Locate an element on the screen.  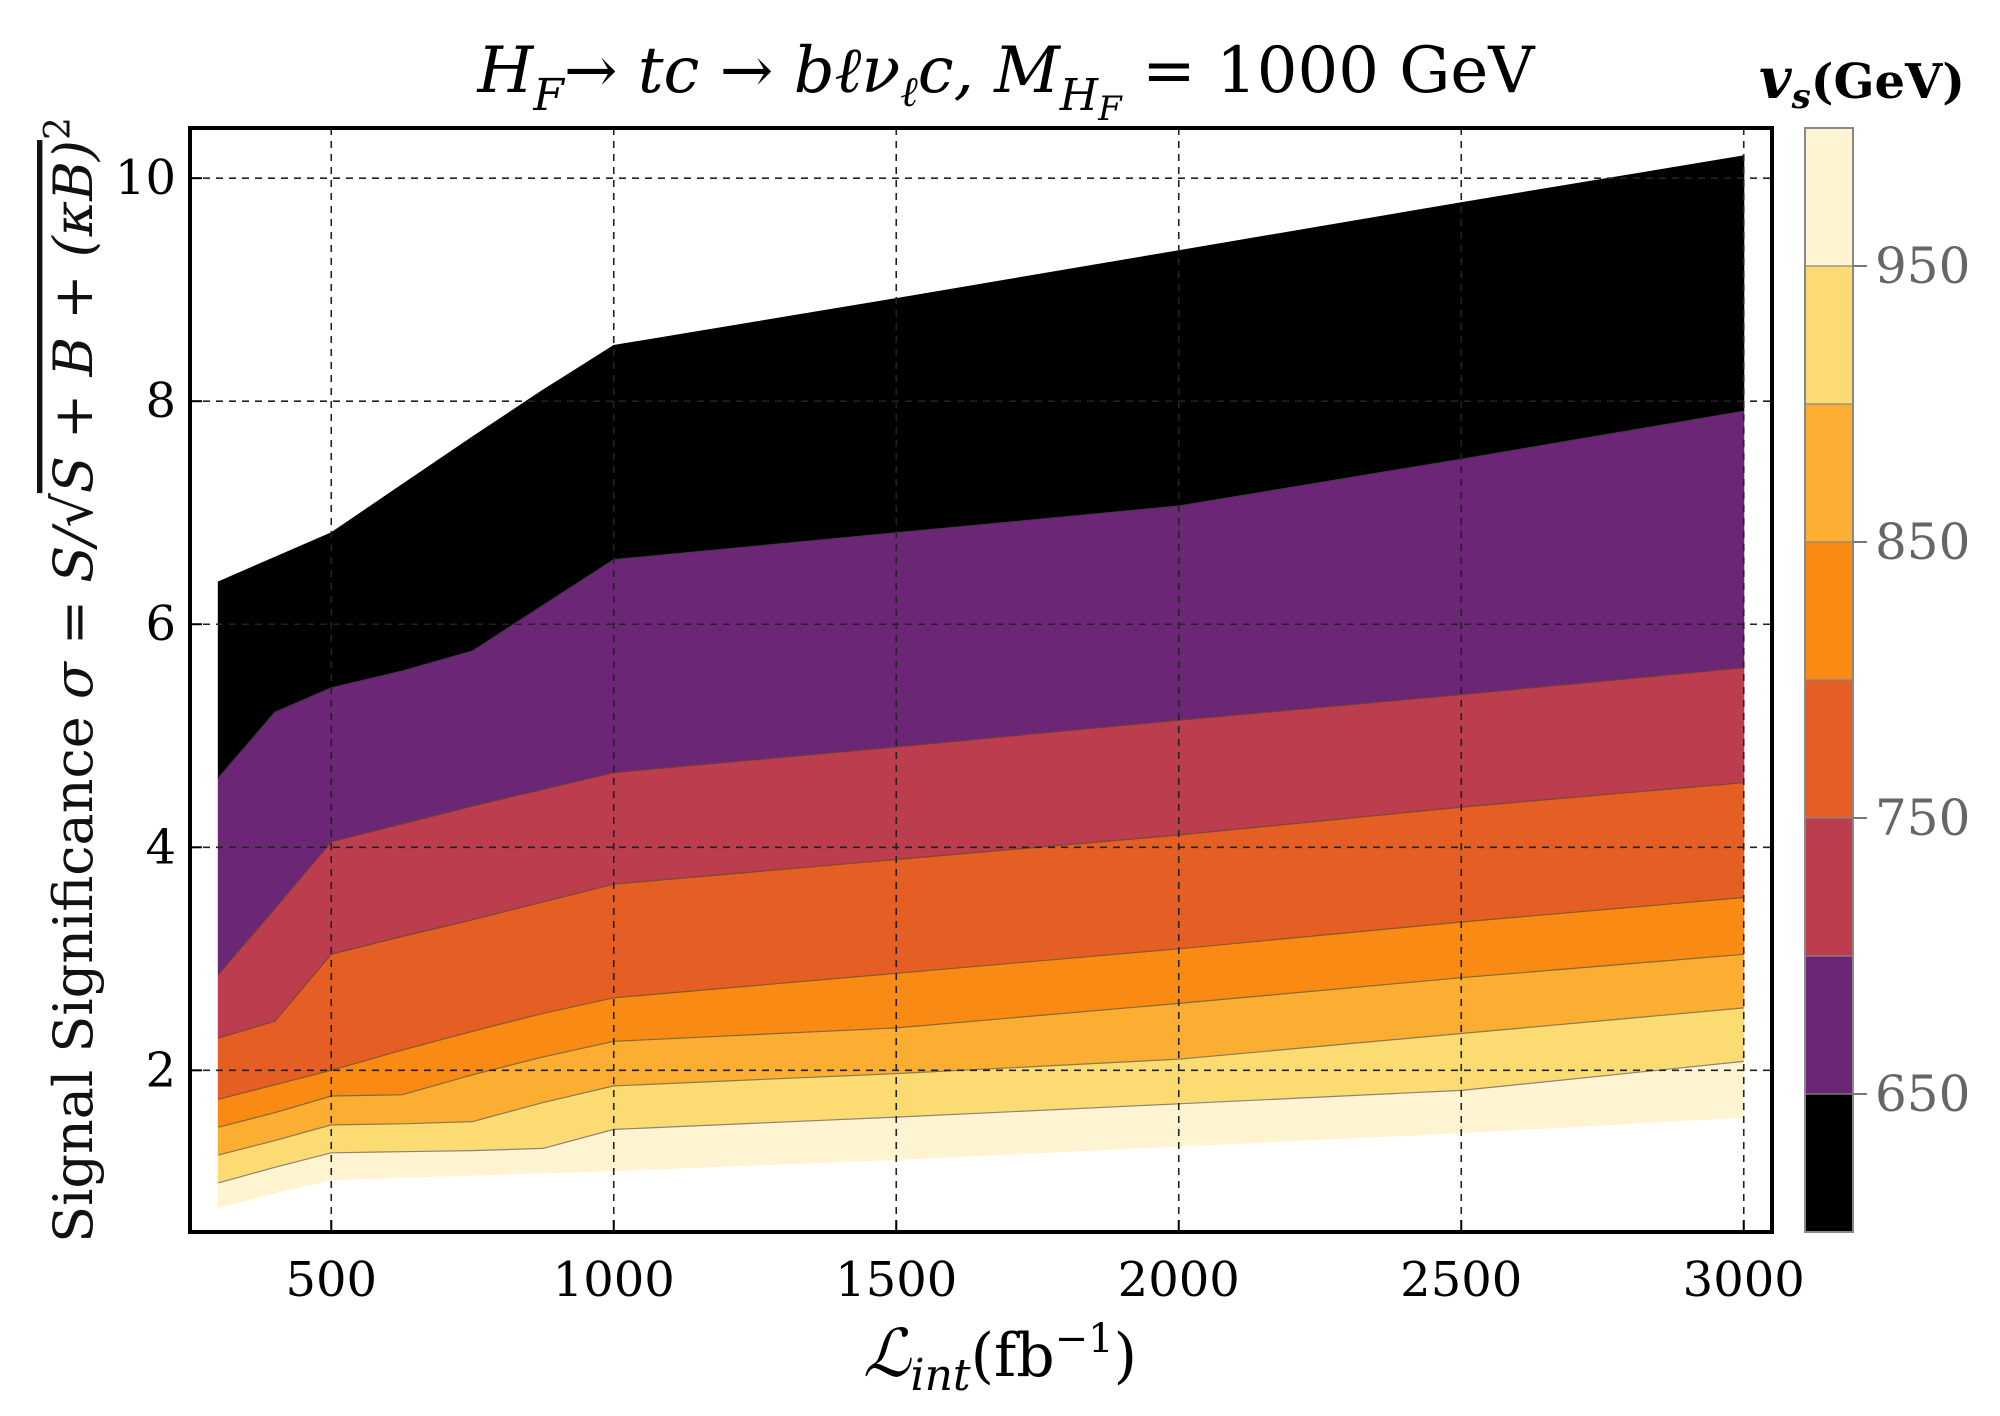
title-m-sub: H is located at coordinates (1079, 95).